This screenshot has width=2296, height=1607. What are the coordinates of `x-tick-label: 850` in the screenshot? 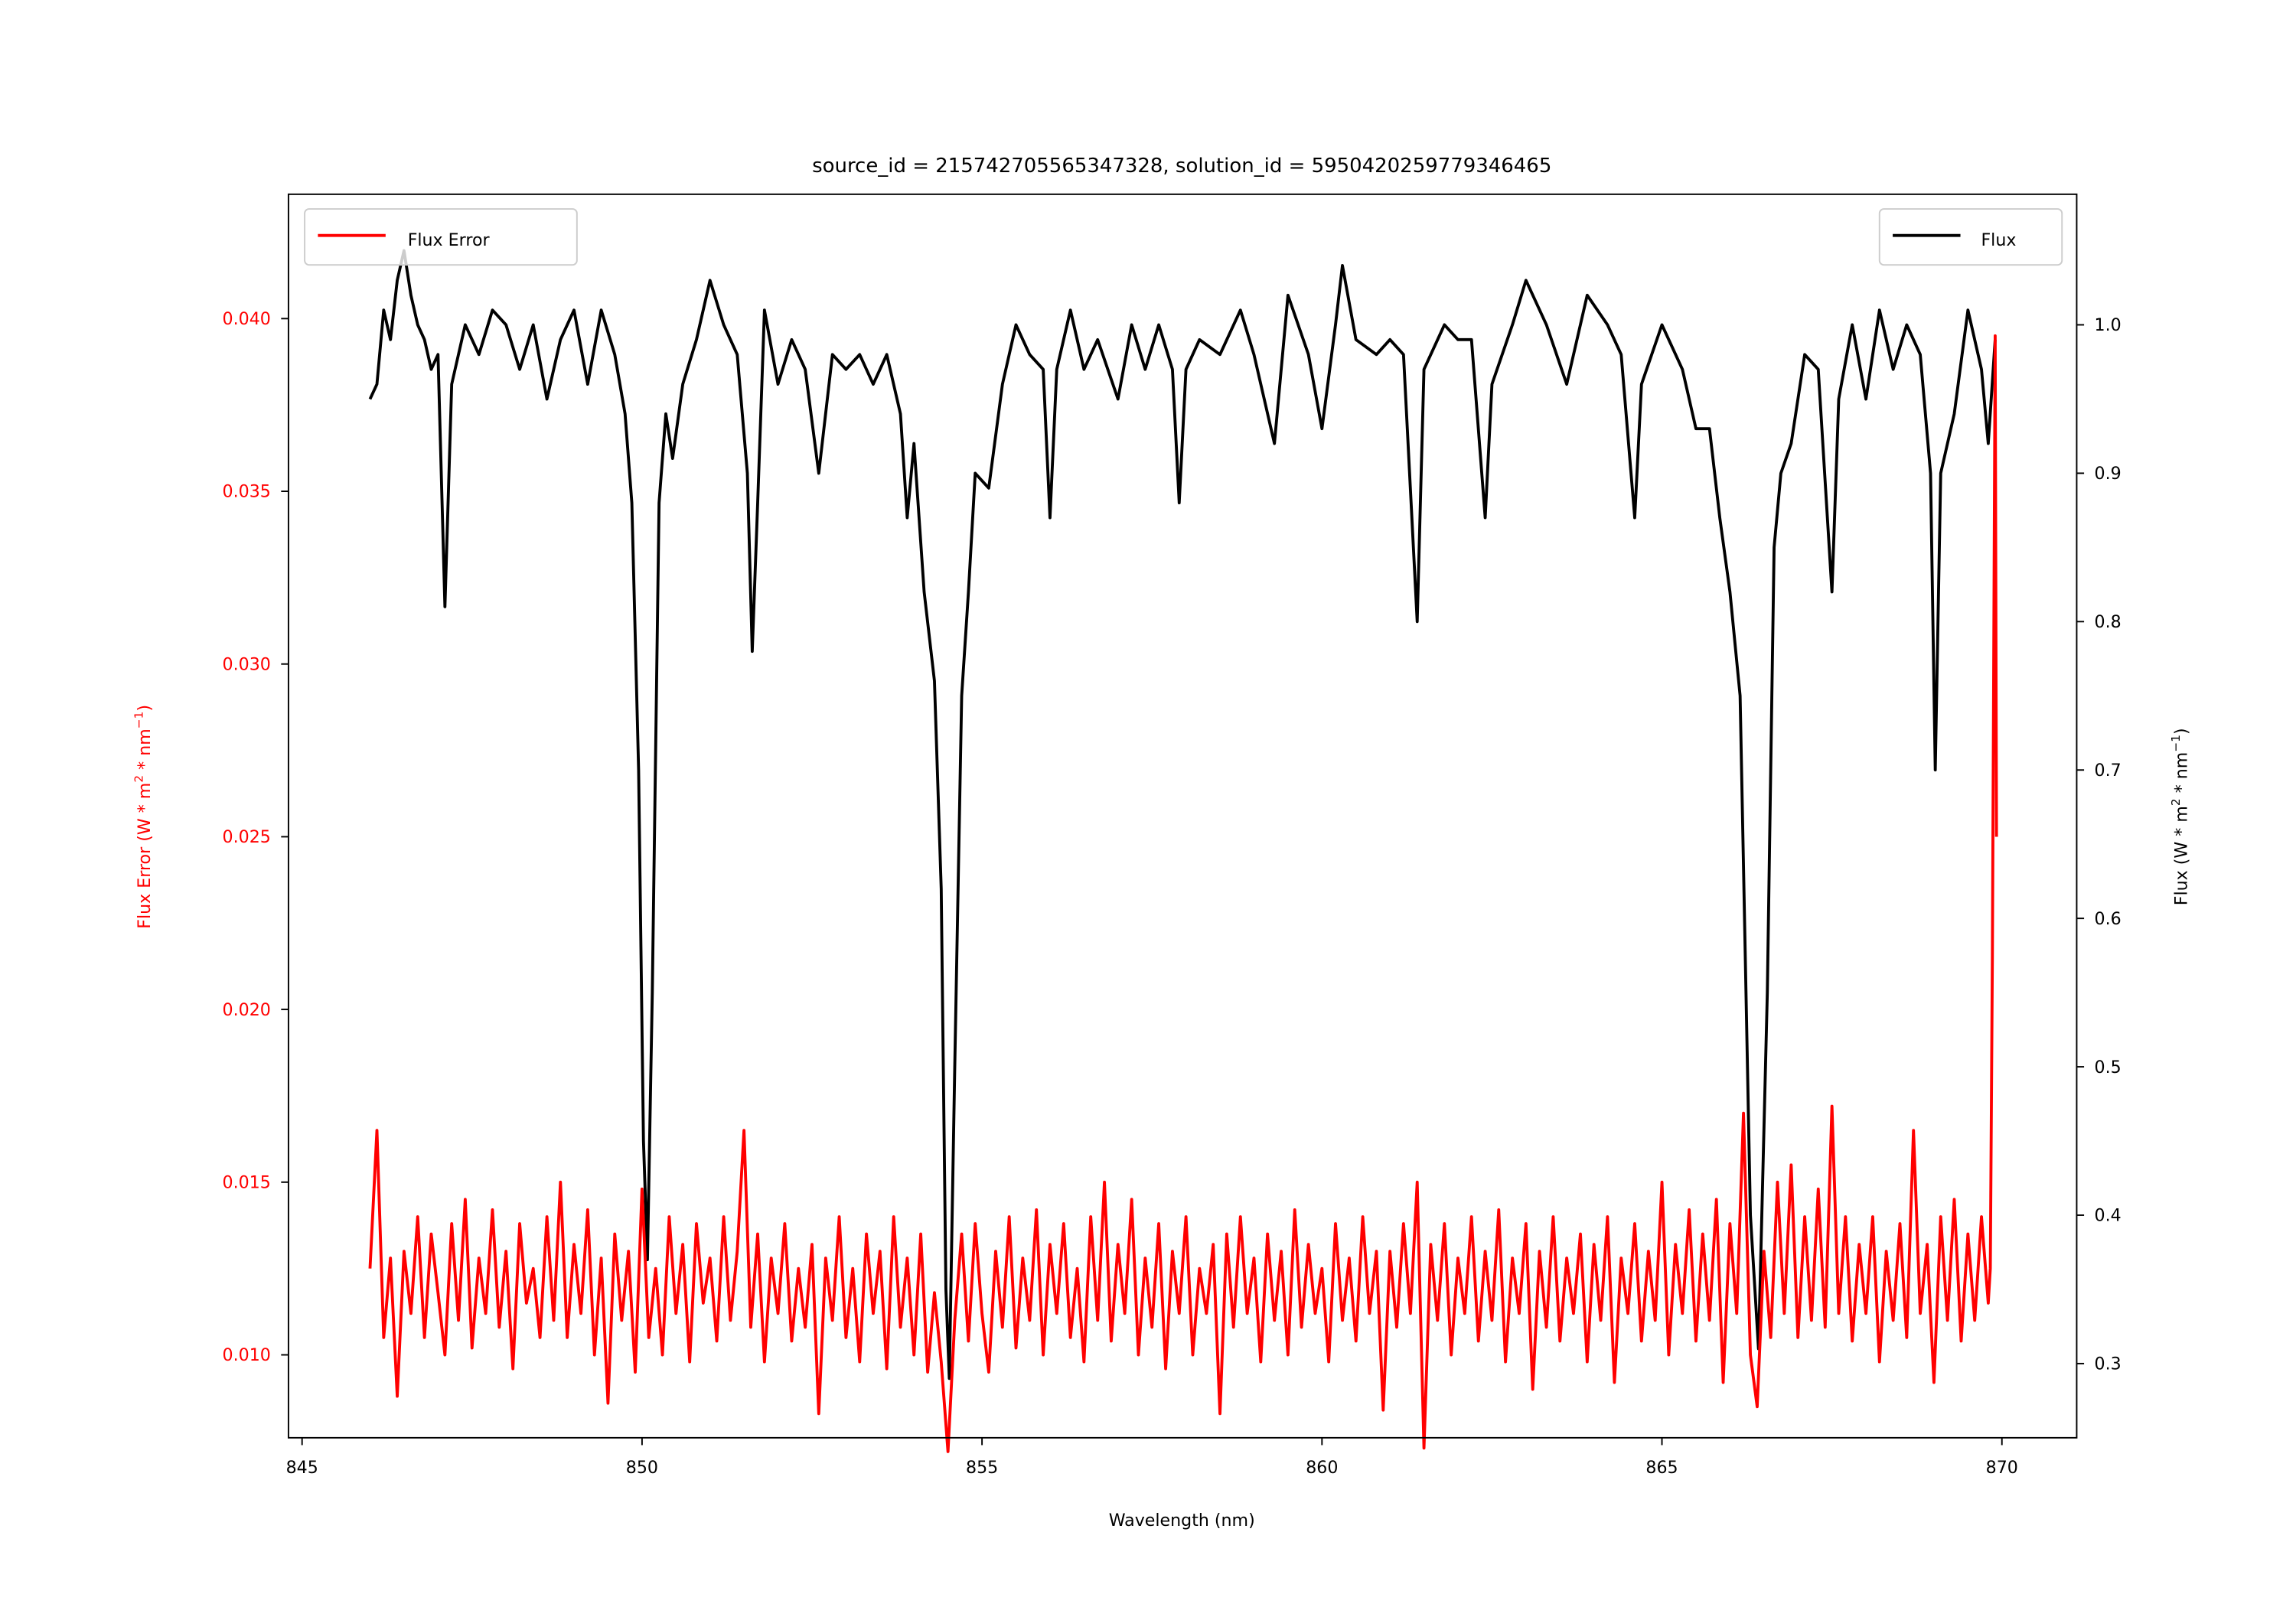 It's located at (642, 1468).